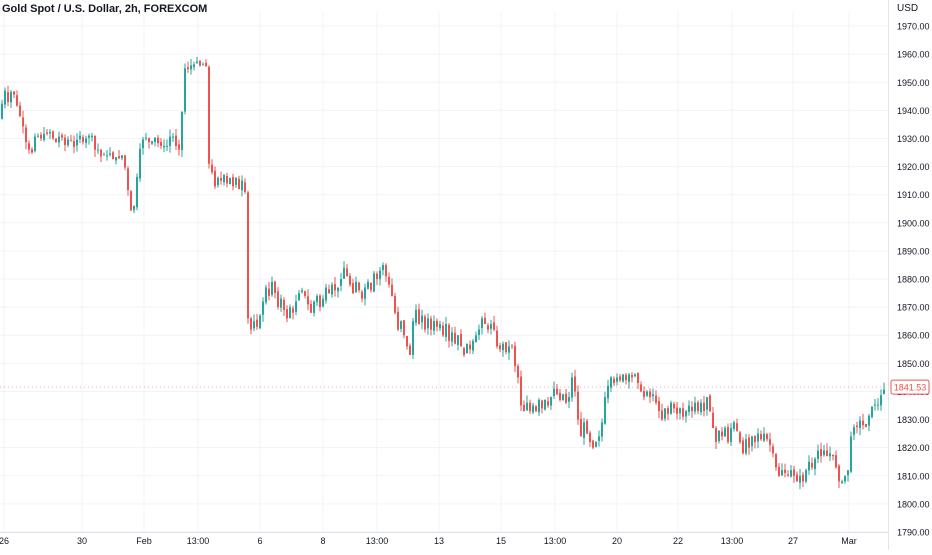 This screenshot has height=555, width=932. What do you see at coordinates (259, 541) in the screenshot?
I see `x-tick-label: 6` at bounding box center [259, 541].